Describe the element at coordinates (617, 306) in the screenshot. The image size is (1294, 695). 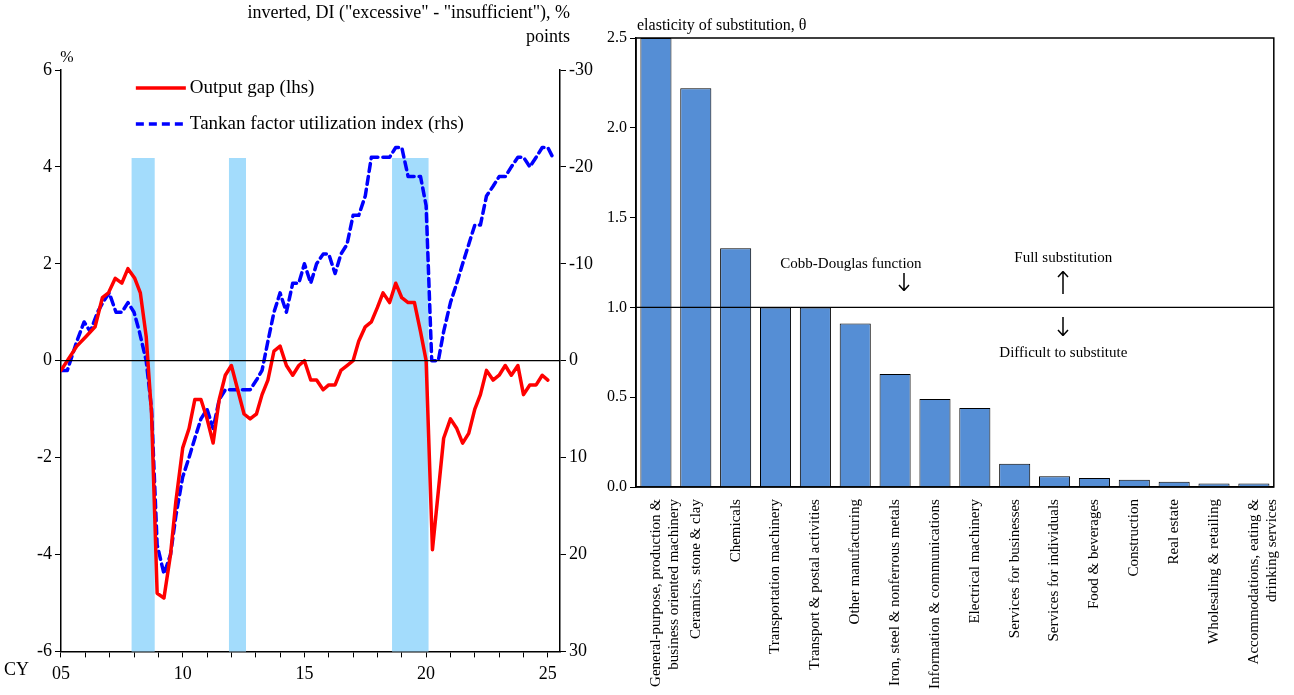
I see `y-tick-label: 1.0` at that location.